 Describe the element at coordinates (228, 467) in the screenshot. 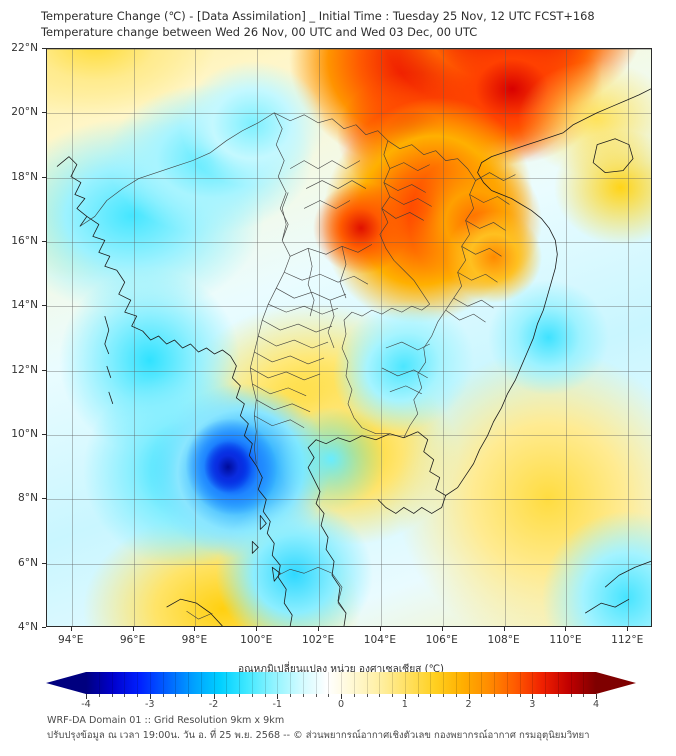

I see `cold-blob-peninsula-inner` at that location.